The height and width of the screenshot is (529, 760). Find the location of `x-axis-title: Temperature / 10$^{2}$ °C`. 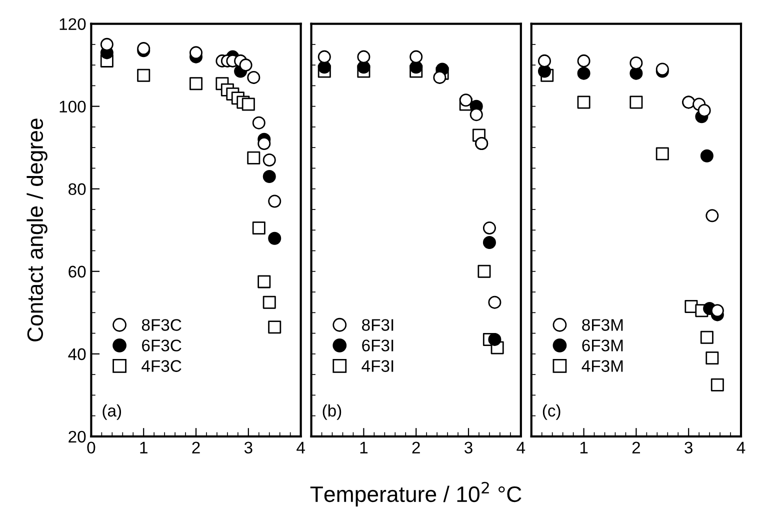

x-axis-title: Temperature / 10$^{2}$ °C is located at coordinates (416, 494).